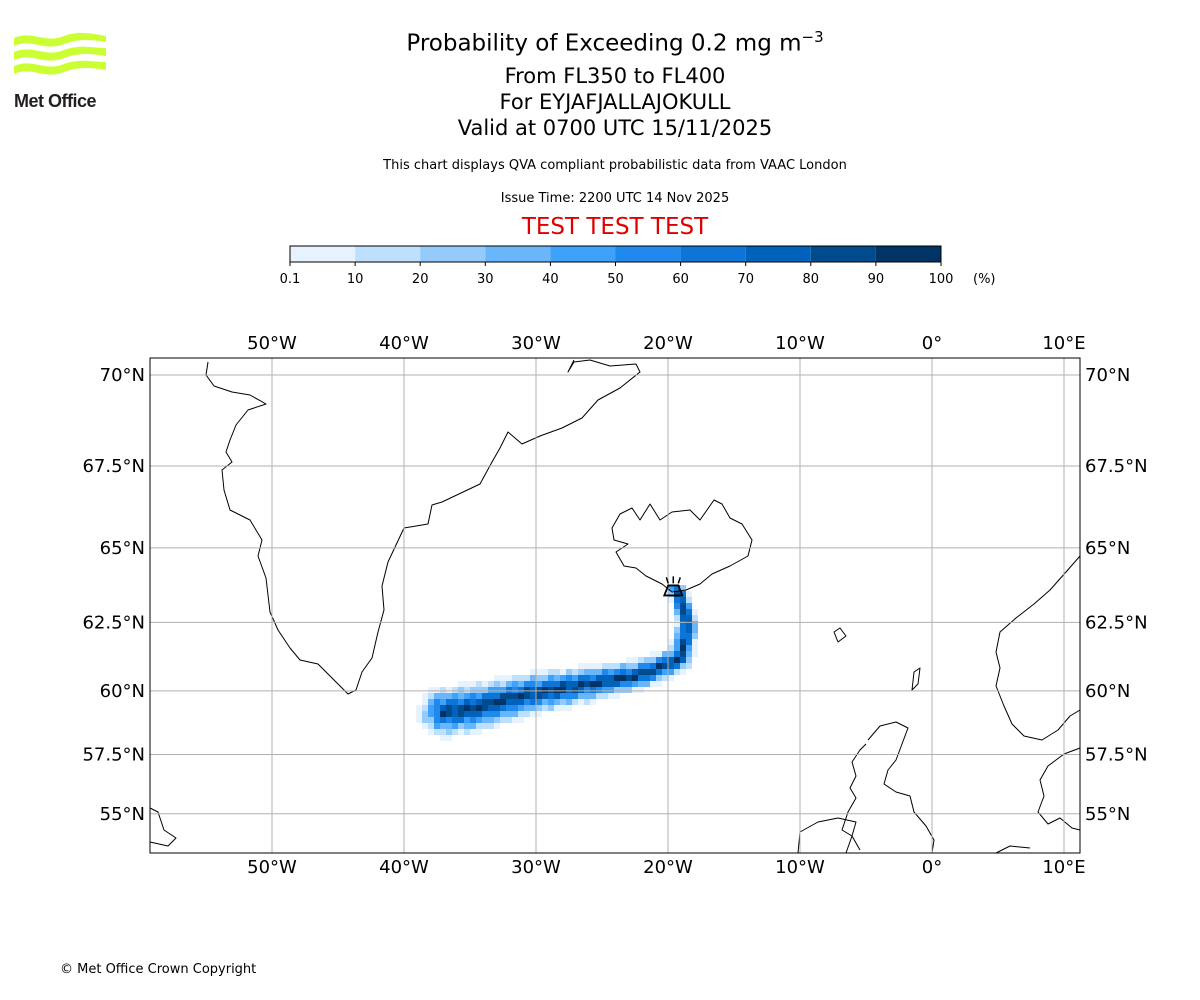  I want to click on coast-scotland, so click(888, 787).